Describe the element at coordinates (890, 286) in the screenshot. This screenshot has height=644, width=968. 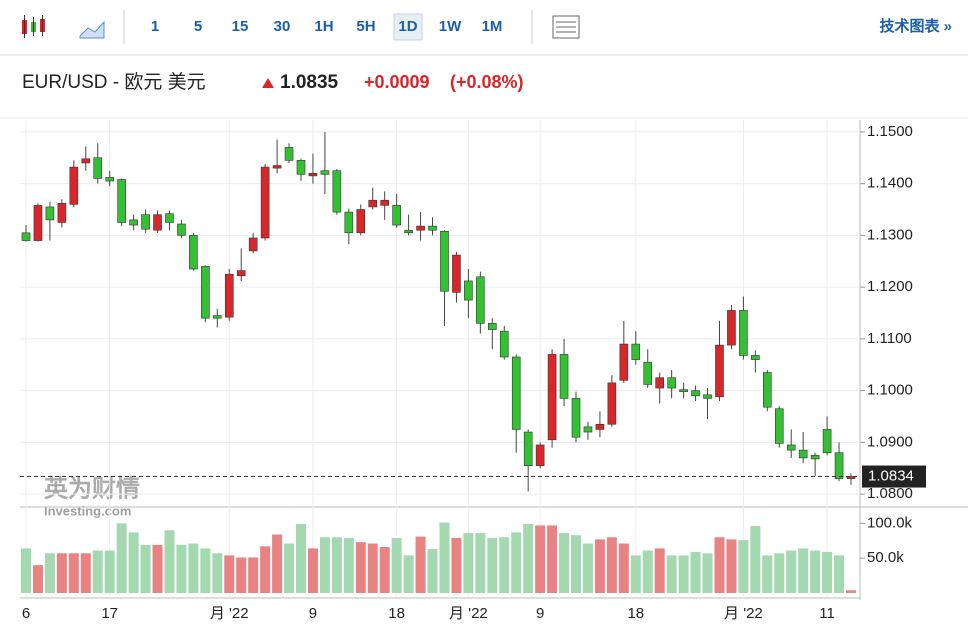
I see `y-tick-label: 1.1200` at that location.